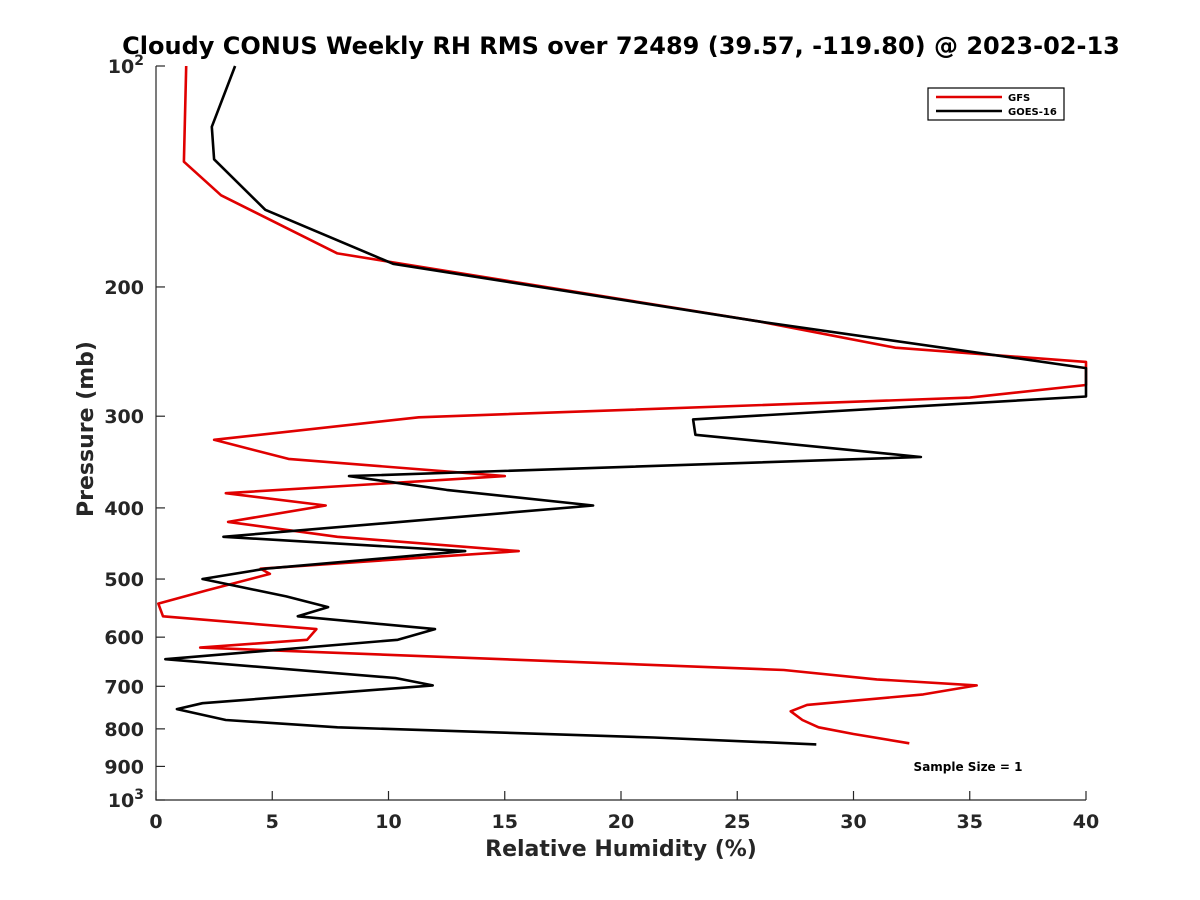  I want to click on legend-items: GFS GOES-16, so click(996, 105).